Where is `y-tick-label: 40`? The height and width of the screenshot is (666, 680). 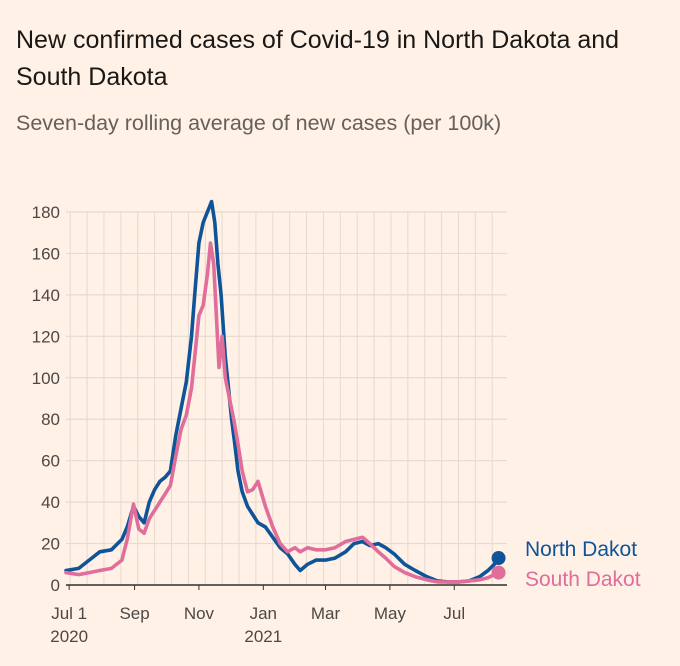
y-tick-label: 40 is located at coordinates (50, 502).